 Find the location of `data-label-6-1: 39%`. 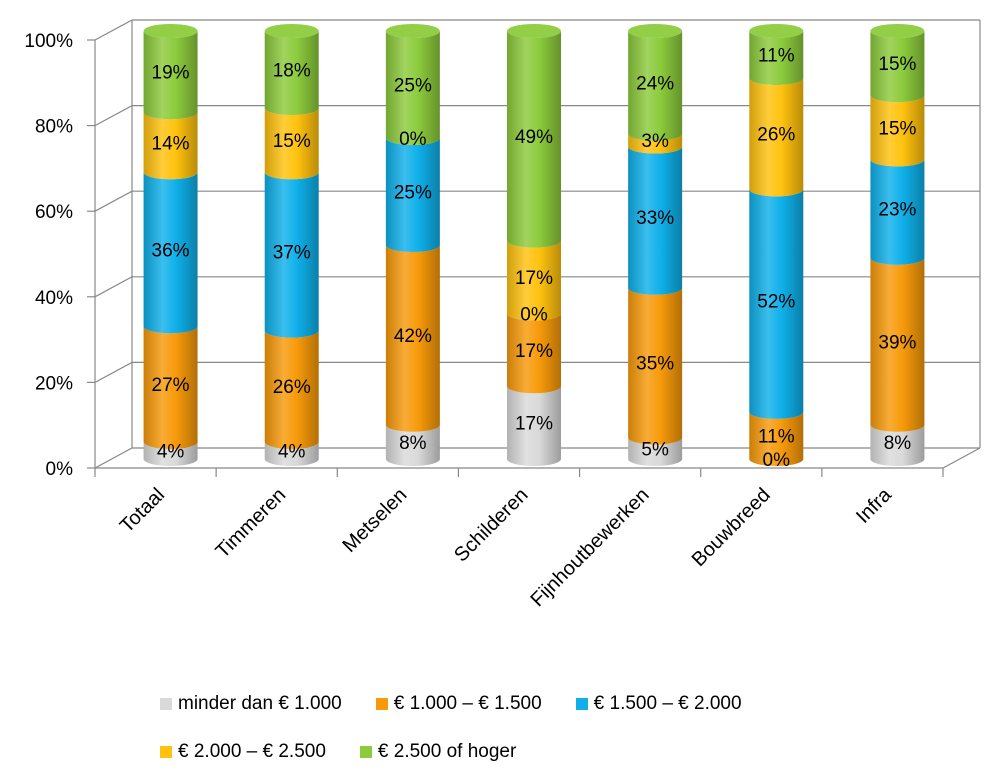

data-label-6-1: 39% is located at coordinates (897, 342).